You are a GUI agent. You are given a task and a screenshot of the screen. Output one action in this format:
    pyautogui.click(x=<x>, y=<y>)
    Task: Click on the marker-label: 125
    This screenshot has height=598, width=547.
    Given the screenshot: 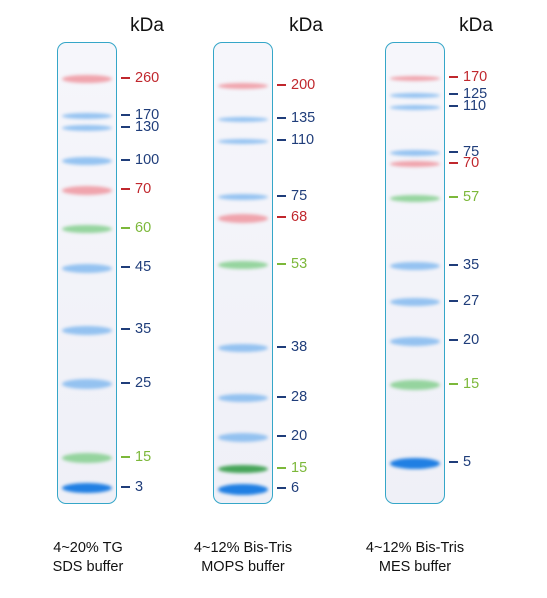 What is the action you would take?
    pyautogui.click(x=475, y=94)
    